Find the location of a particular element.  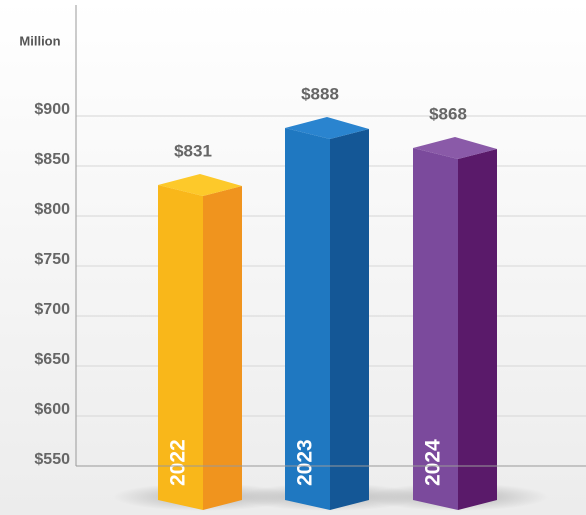

y-tick-label: $550 is located at coordinates (52, 459).